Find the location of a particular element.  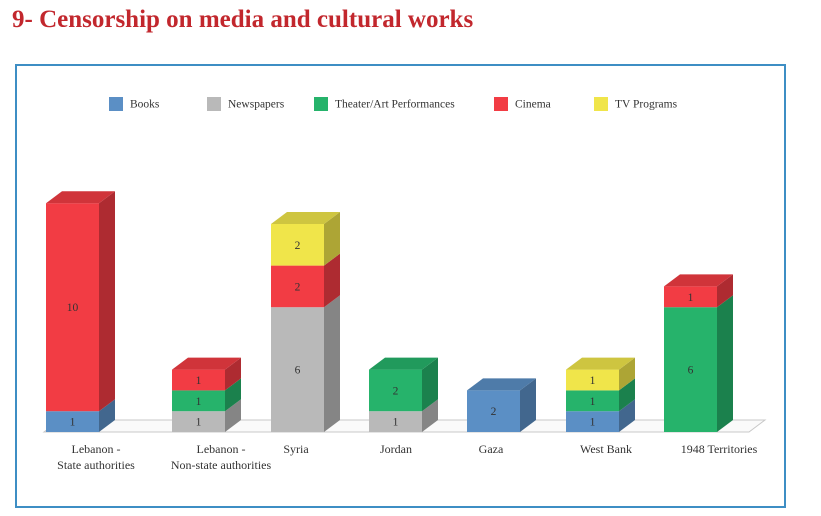

data-label-jordan-newspapers: 1 is located at coordinates (396, 423).